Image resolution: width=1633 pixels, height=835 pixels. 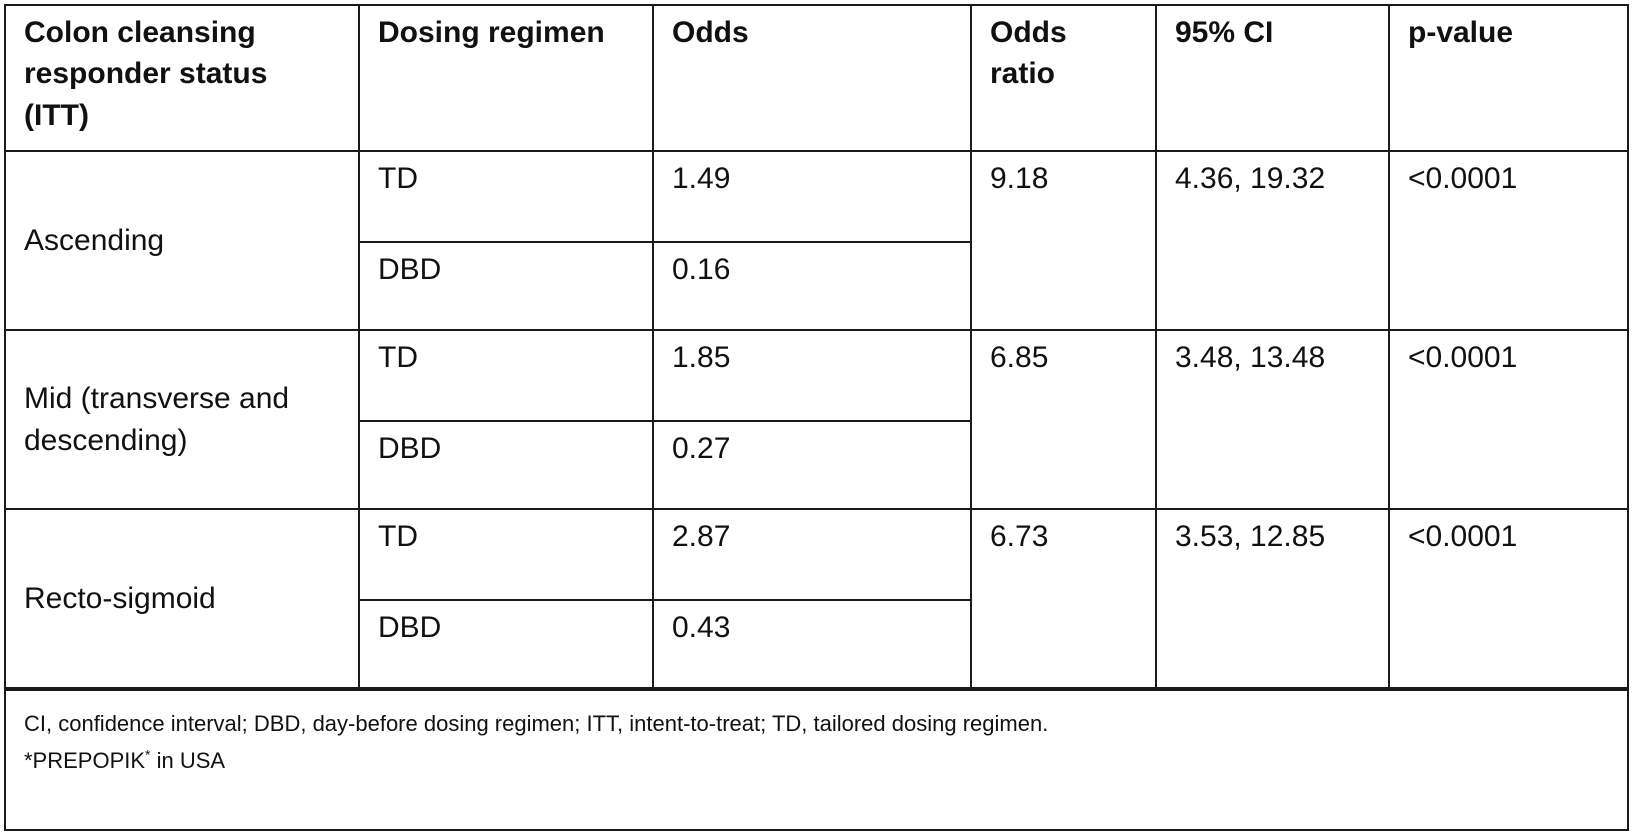 What do you see at coordinates (148, 755) in the screenshot?
I see `trademark-asterisk: *` at bounding box center [148, 755].